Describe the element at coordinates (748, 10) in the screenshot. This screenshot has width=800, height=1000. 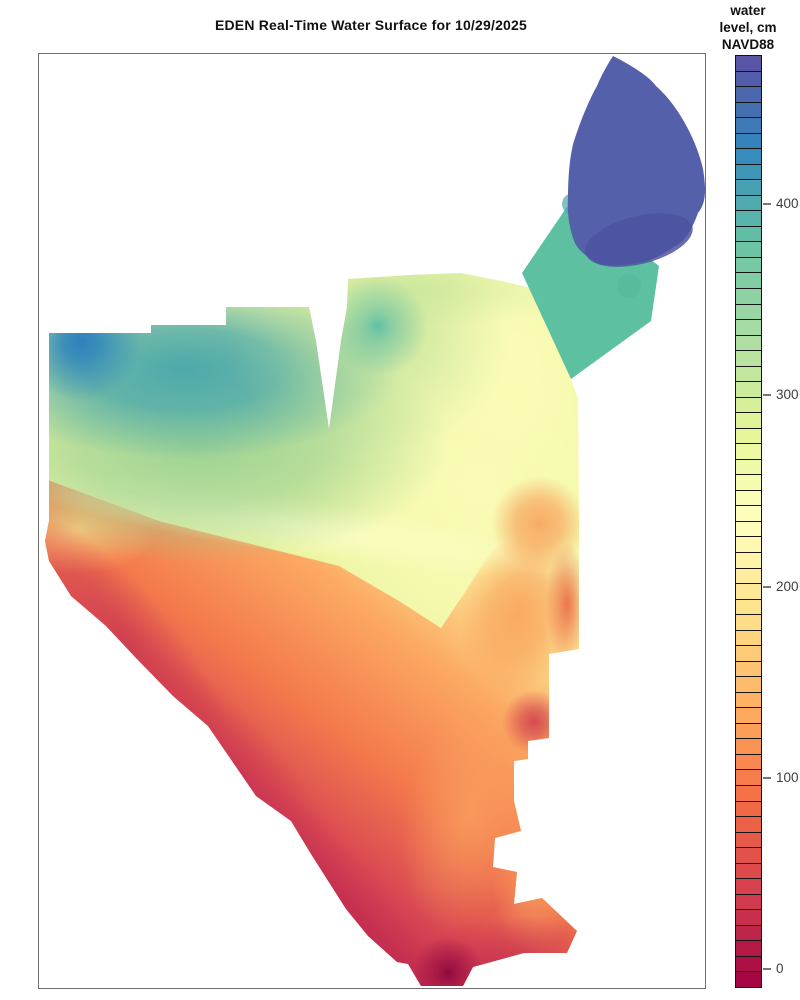
I see `colorbar-title-line1: water` at that location.